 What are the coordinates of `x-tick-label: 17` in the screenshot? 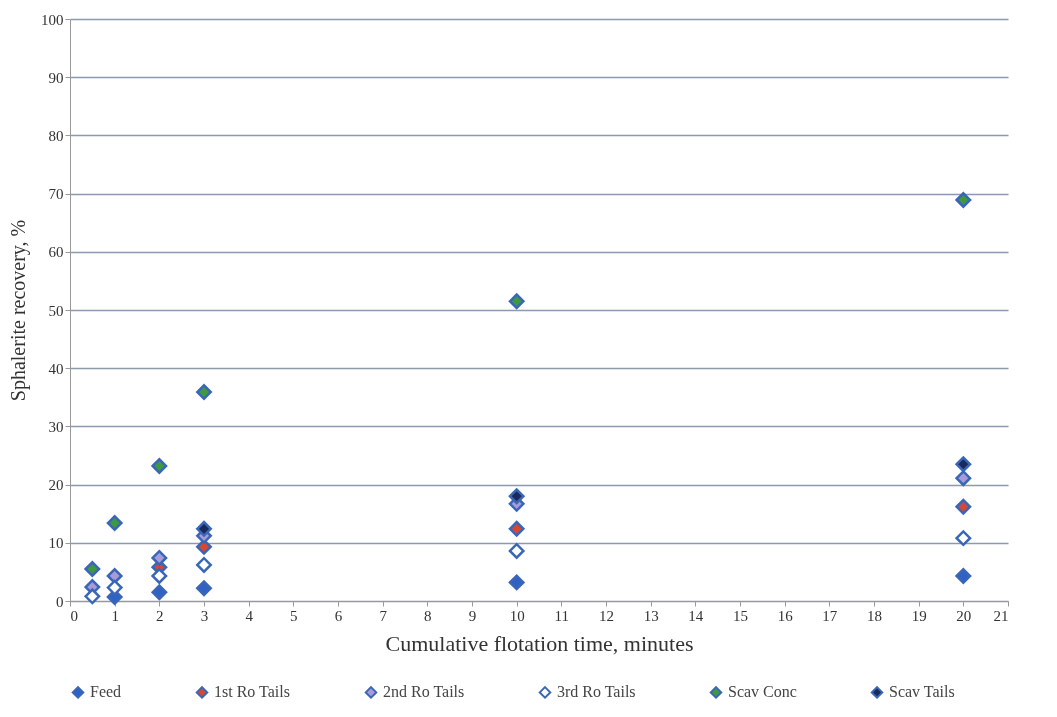 It's located at (830, 615).